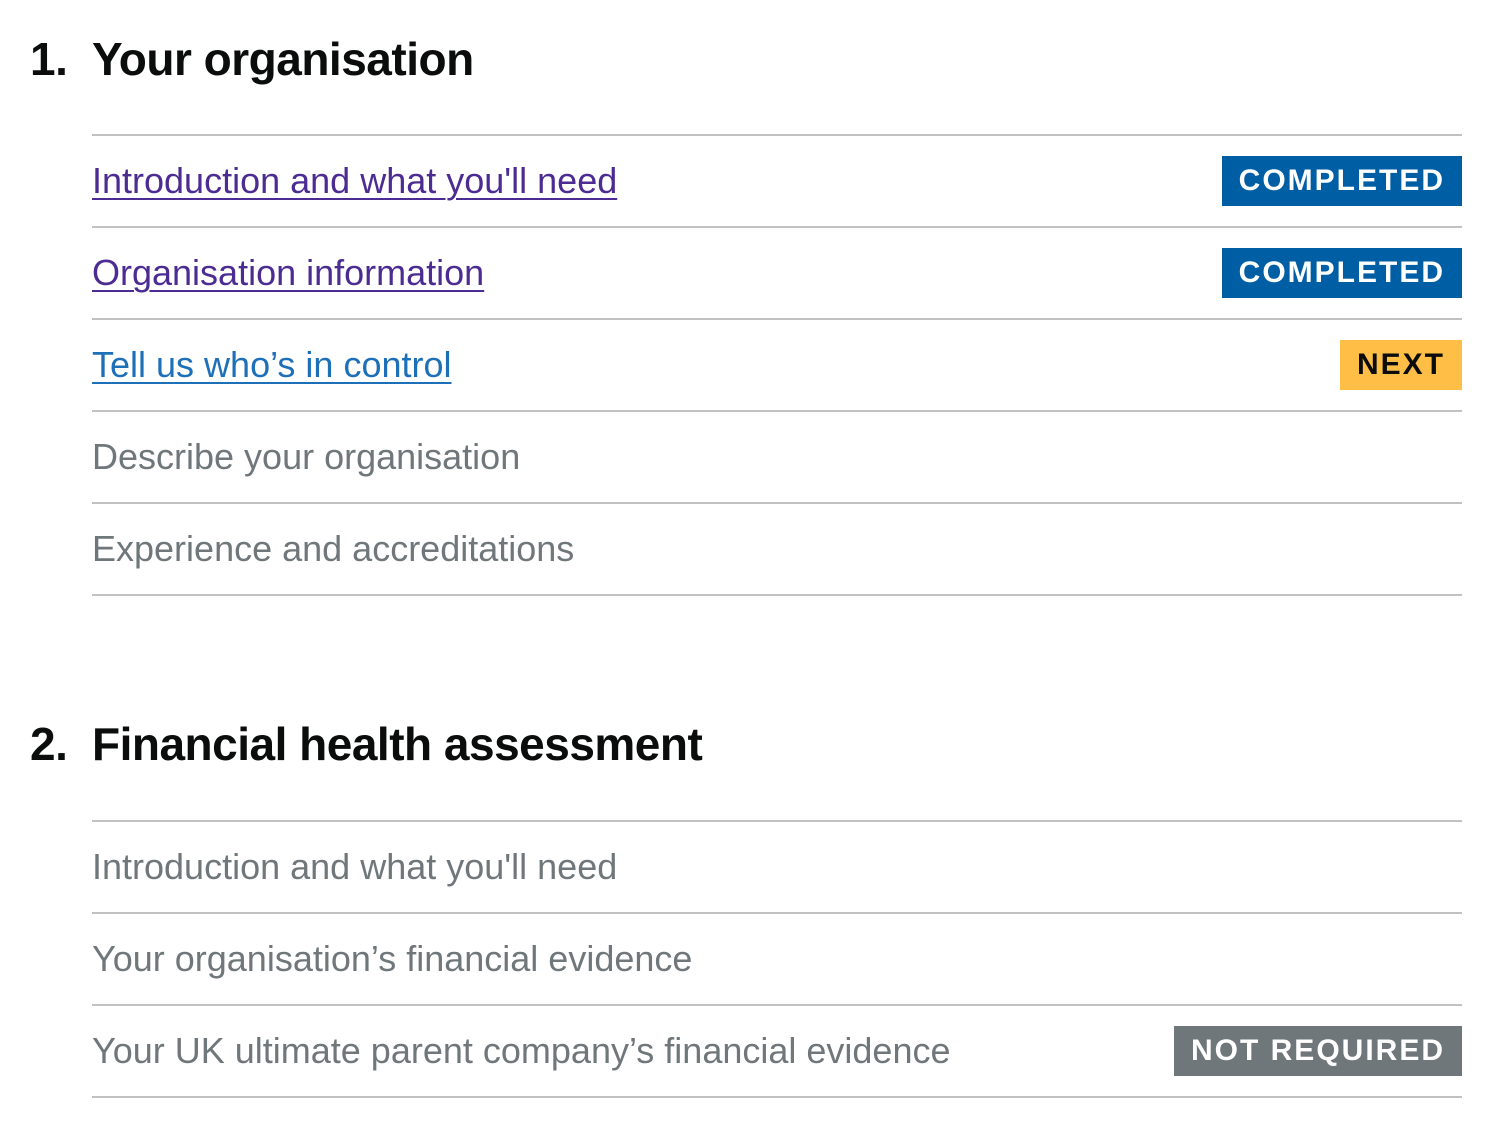 The image size is (1500, 1139). What do you see at coordinates (288, 272) in the screenshot?
I see `task-link-organisation-information: Organisation information` at bounding box center [288, 272].